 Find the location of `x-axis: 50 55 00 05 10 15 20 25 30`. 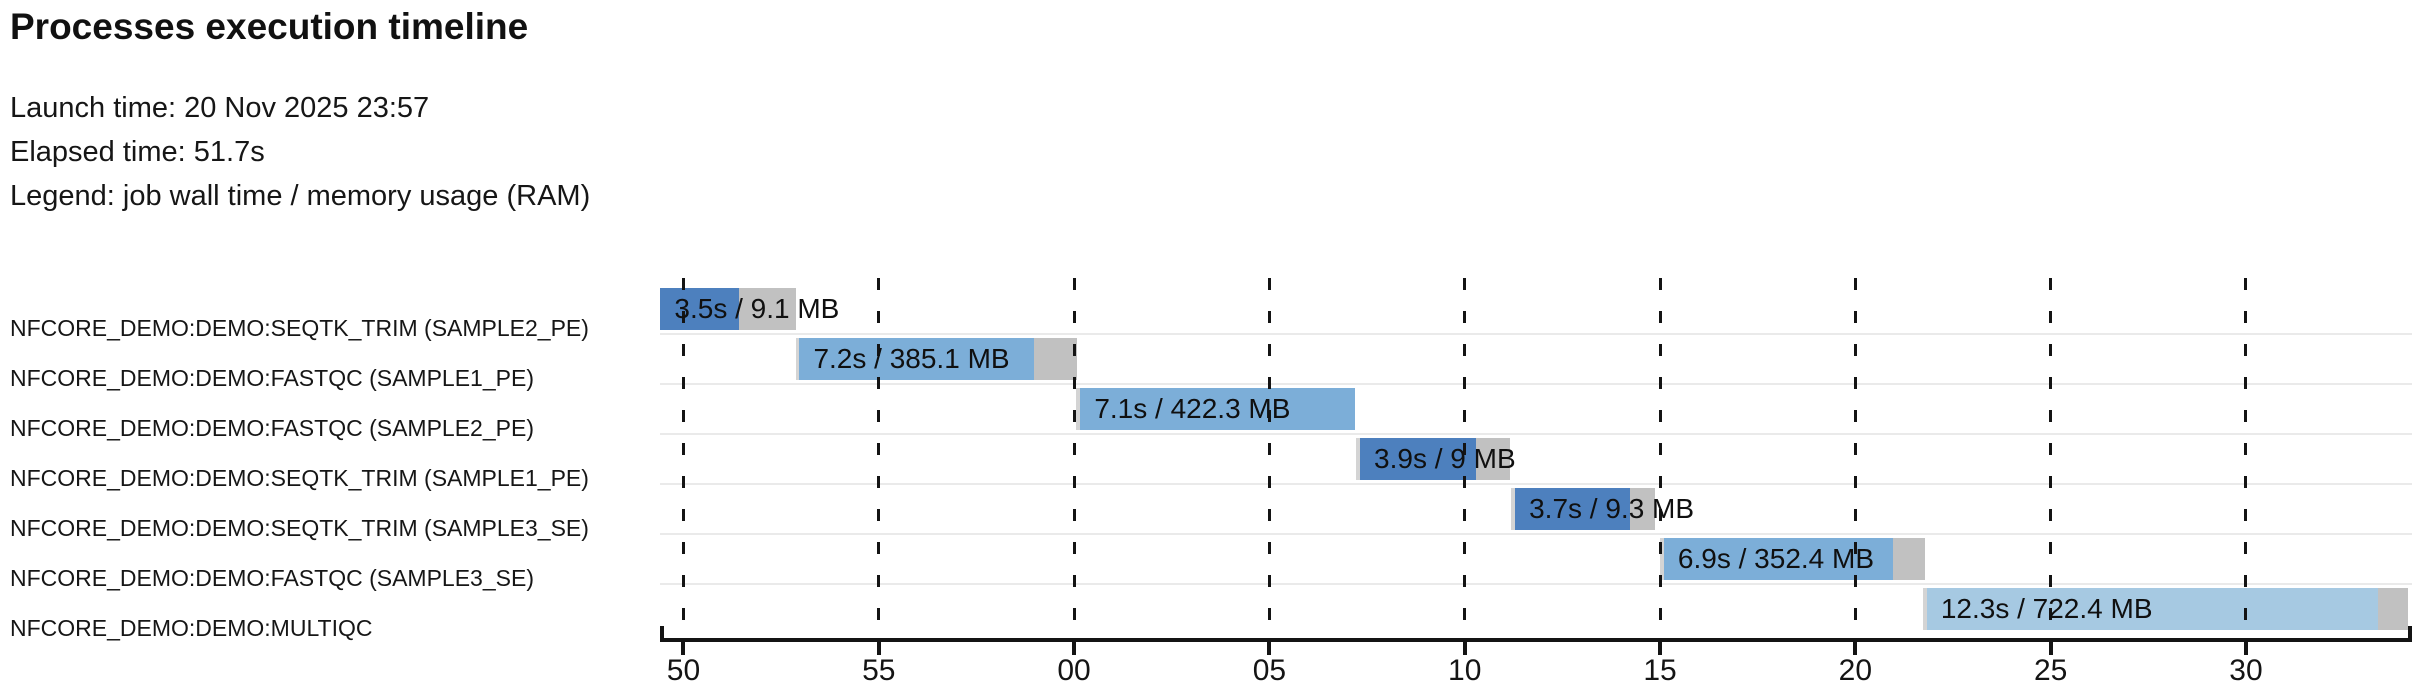

x-axis: 50 55 00 05 10 15 20 25 30 is located at coordinates (1536, 662).